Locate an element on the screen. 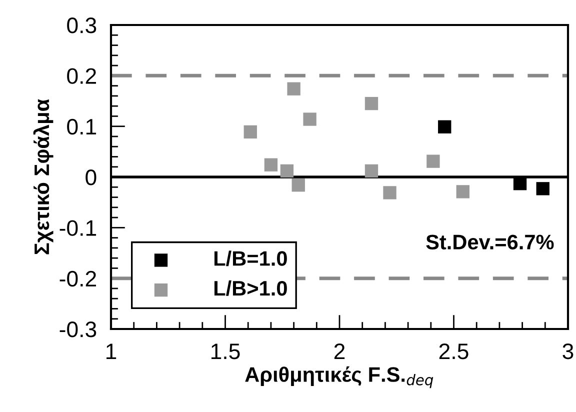 The height and width of the screenshot is (412, 576). y-tick-label: -0.2 is located at coordinates (78, 278).